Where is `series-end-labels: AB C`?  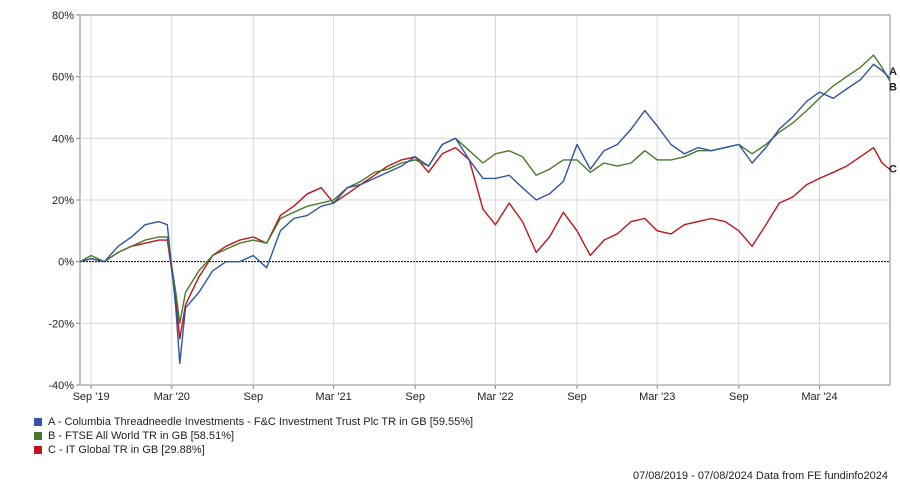
series-end-labels: AB C is located at coordinates (893, 120).